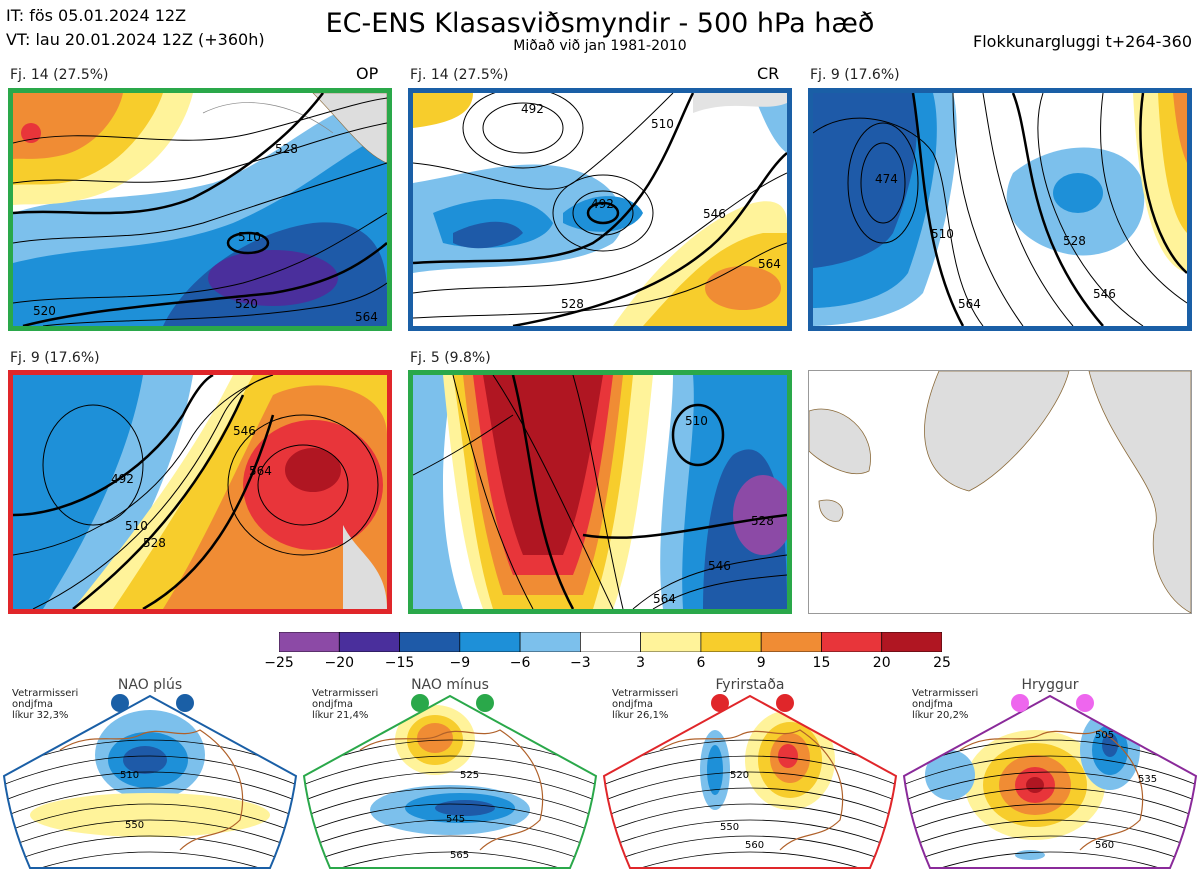 This screenshot has height=874, width=1200. Describe the element at coordinates (150, 685) in the screenshot. I see `regime-title: NAO plús` at that location.